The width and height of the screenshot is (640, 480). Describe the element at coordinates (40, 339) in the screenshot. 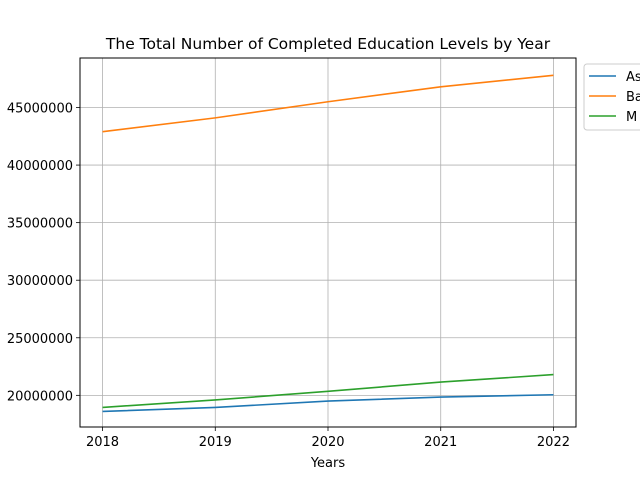

I see `y-tick-label: 25000000` at that location.